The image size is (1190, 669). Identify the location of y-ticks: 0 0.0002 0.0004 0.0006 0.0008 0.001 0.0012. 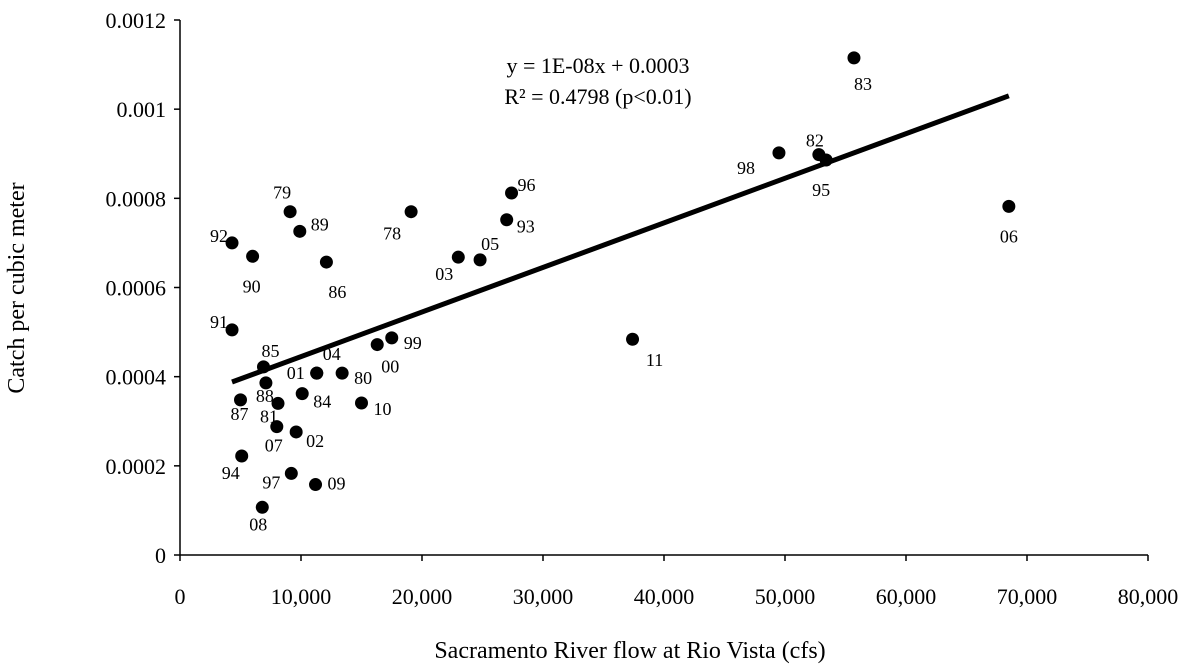
(143, 288).